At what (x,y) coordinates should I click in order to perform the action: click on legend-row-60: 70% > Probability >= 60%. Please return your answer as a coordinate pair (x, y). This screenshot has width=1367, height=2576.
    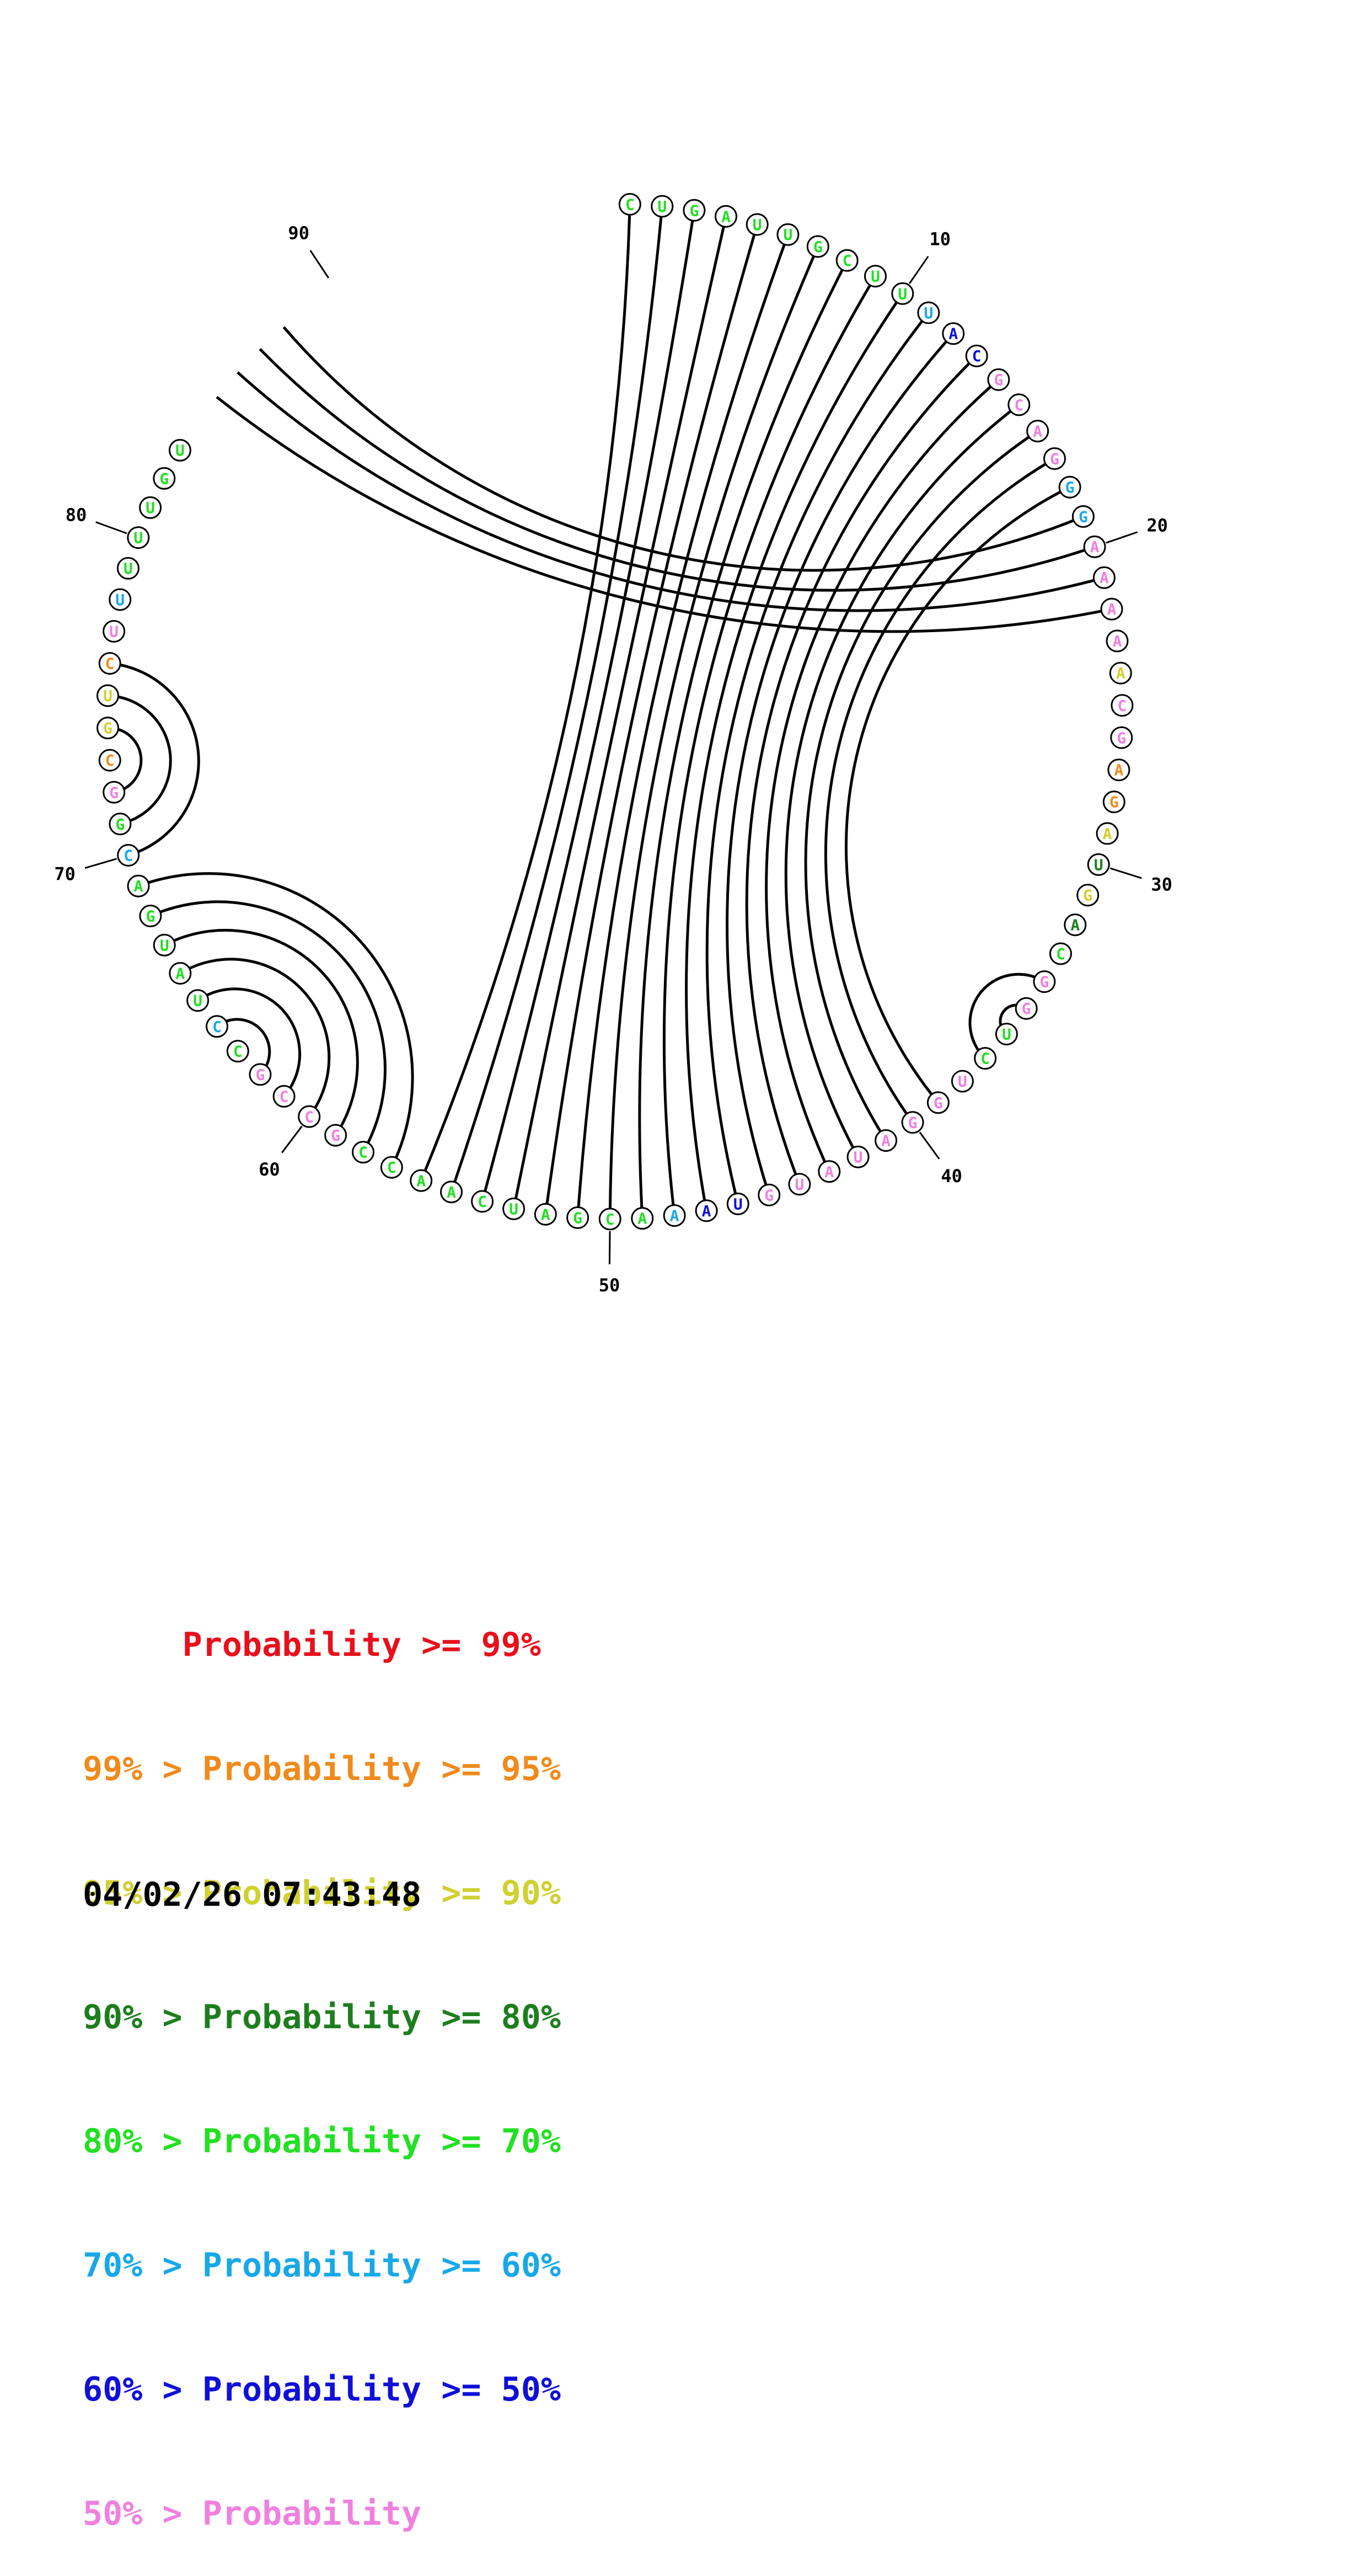
    Looking at the image, I should click on (322, 2265).